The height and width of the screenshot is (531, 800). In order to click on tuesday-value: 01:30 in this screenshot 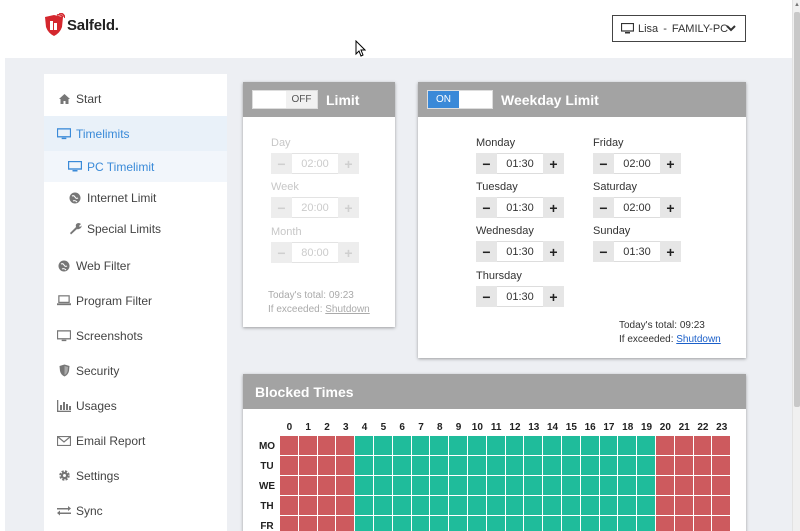, I will do `click(520, 207)`.